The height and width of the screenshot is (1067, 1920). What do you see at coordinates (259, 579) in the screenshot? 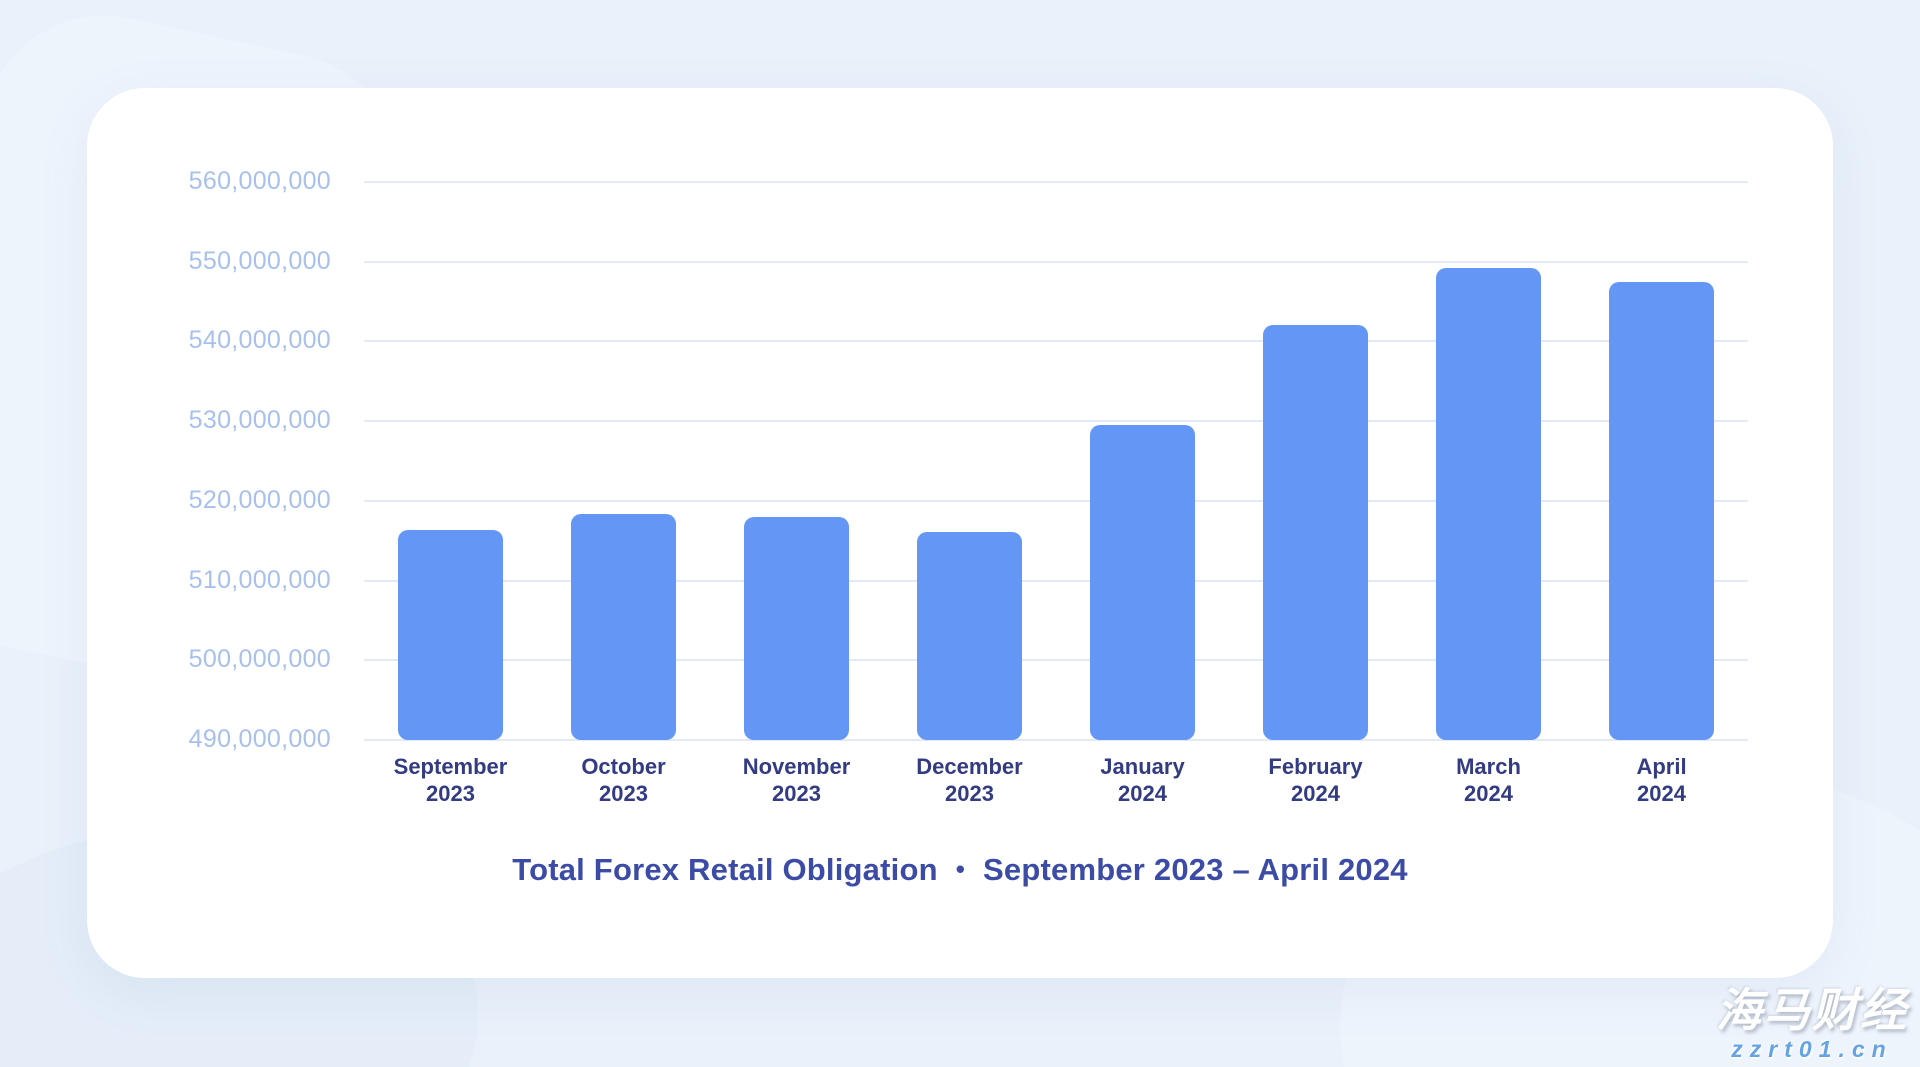
I see `y-tick-label: 510,000,000` at bounding box center [259, 579].